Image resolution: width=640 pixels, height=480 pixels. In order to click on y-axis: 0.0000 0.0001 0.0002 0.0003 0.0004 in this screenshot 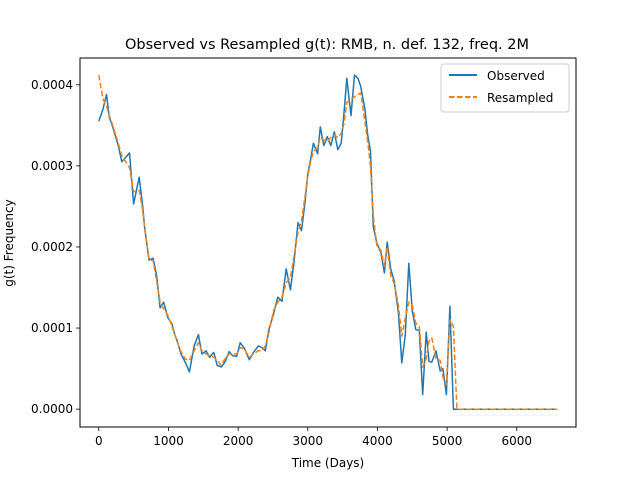, I will do `click(55, 247)`.